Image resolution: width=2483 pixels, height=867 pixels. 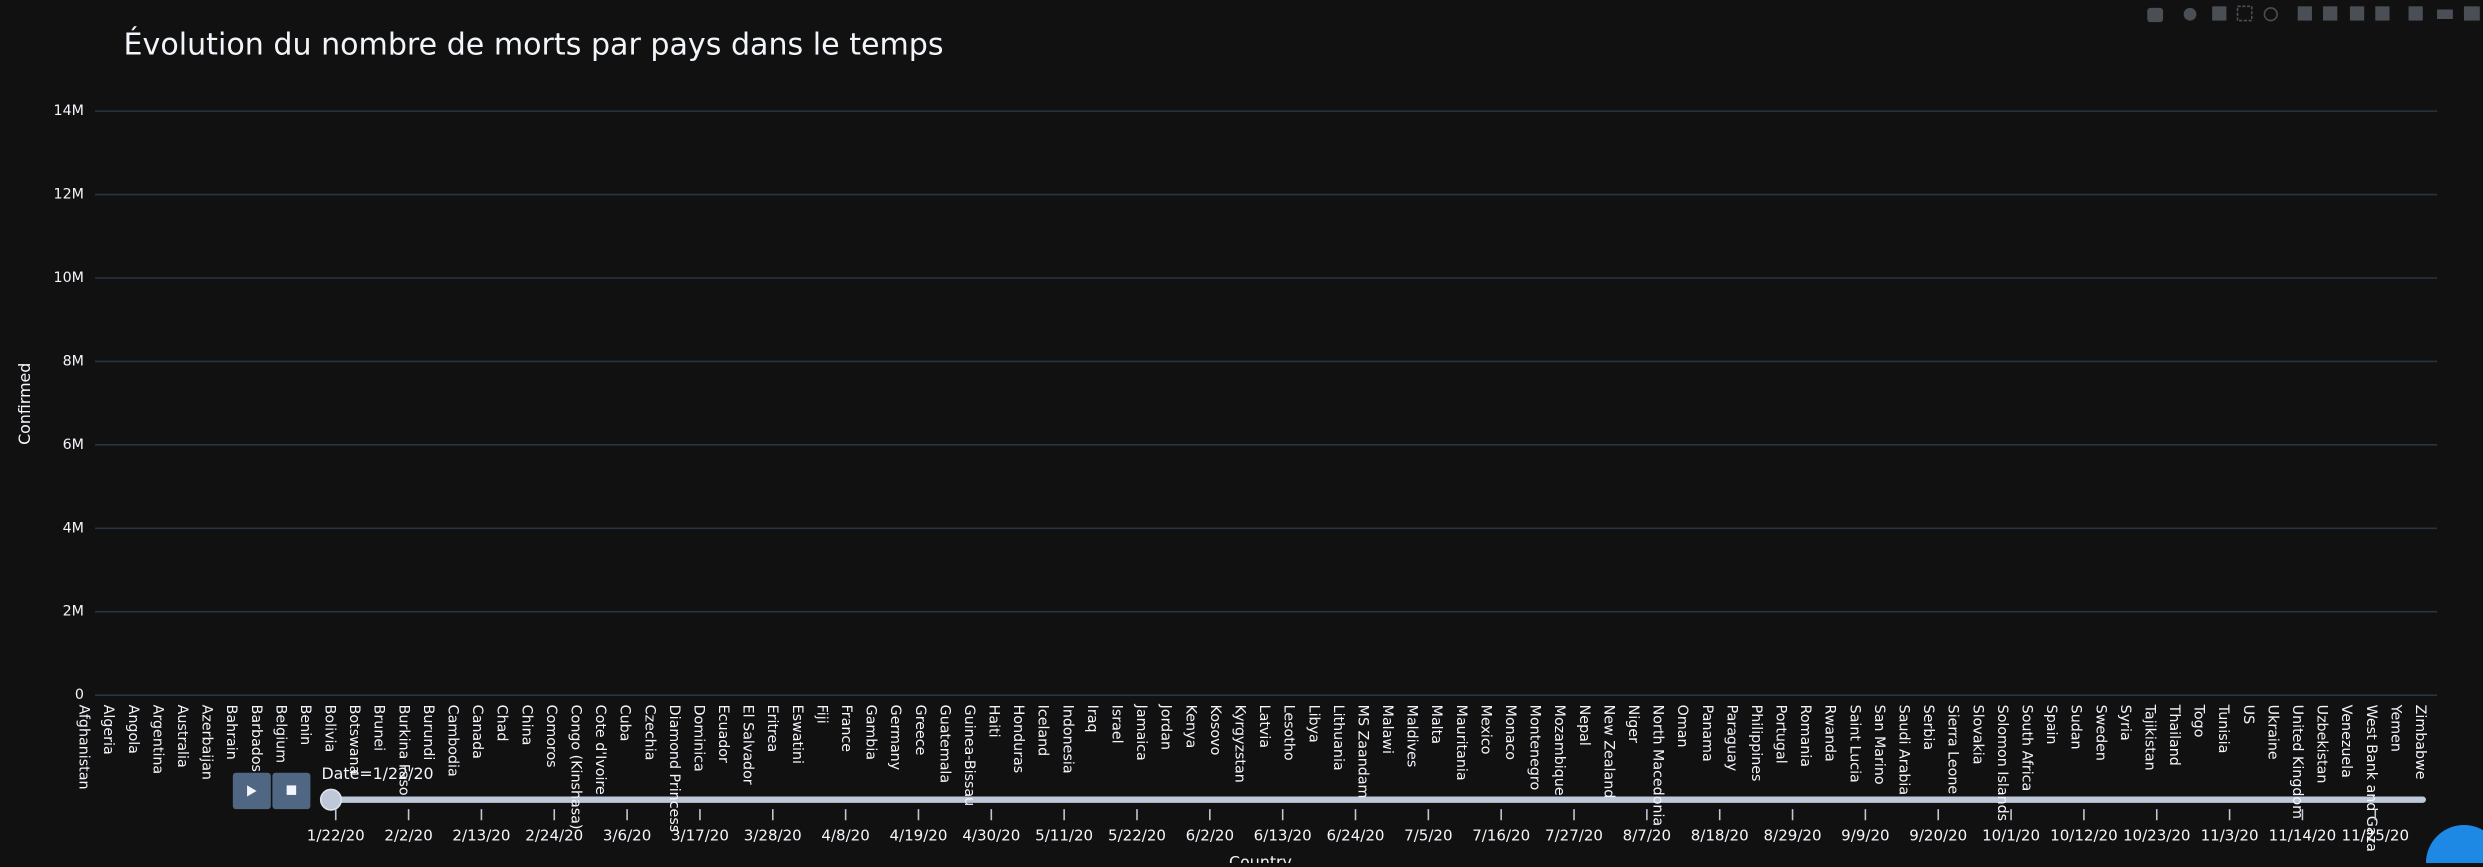 What do you see at coordinates (2190, 14) in the screenshot?
I see `modebar-zoom` at bounding box center [2190, 14].